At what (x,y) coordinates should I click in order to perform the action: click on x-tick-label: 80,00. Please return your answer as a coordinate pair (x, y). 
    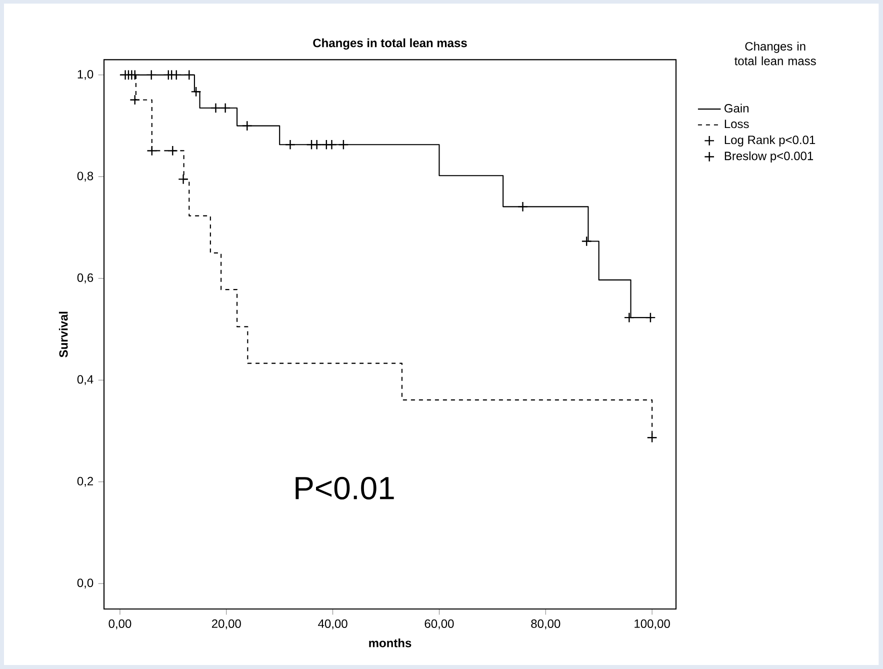
    Looking at the image, I should click on (545, 624).